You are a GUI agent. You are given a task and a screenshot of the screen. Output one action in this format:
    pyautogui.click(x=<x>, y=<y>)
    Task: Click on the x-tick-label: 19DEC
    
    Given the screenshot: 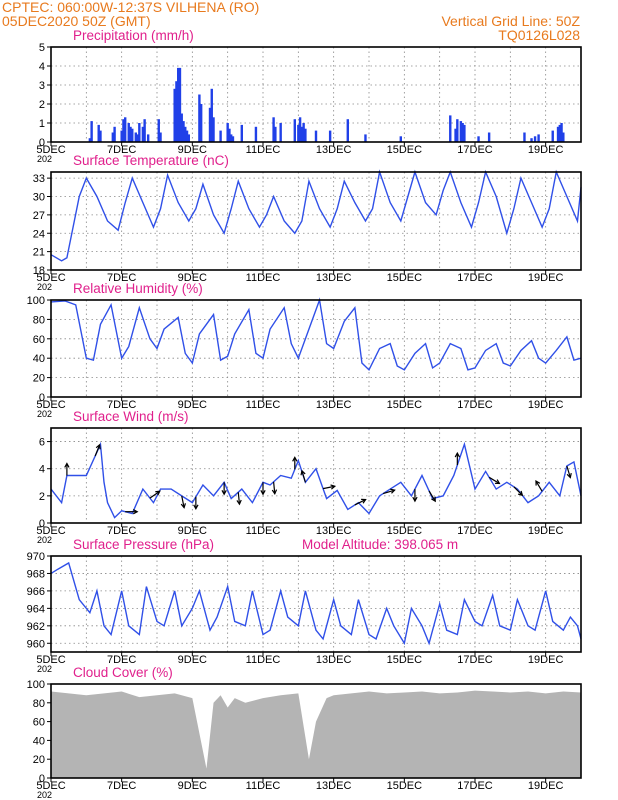 What is the action you would take?
    pyautogui.click(x=546, y=405)
    